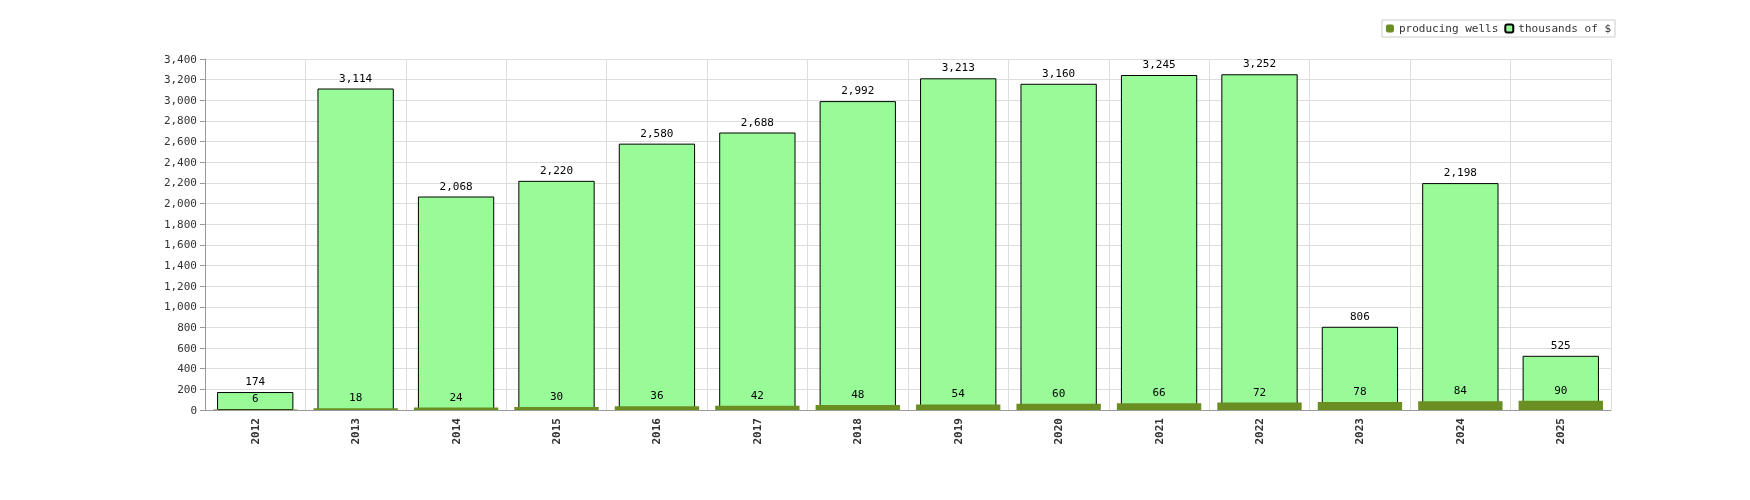  What do you see at coordinates (1159, 64) in the screenshot?
I see `data-label: 3,245` at bounding box center [1159, 64].